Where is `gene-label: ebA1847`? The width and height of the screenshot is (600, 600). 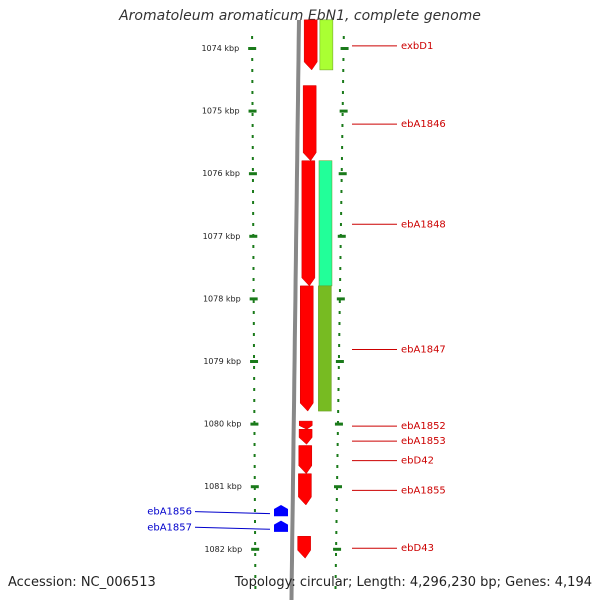 gene-label: ebA1847 is located at coordinates (423, 349).